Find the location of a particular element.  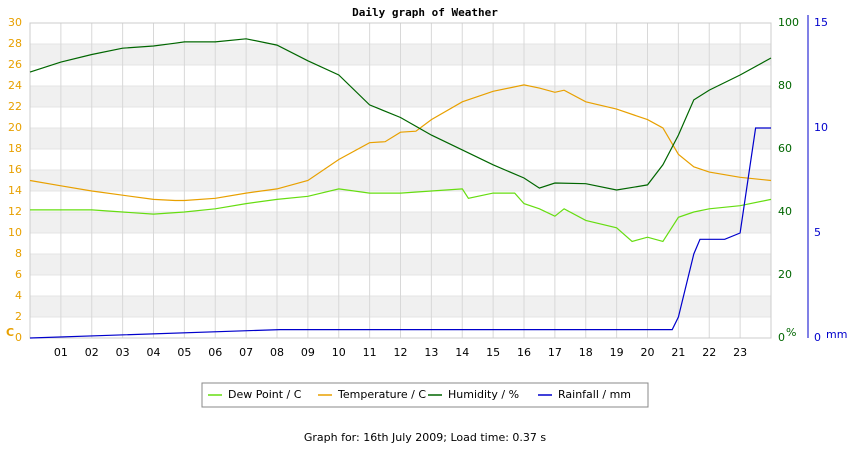

y-tick-label: 26 is located at coordinates (15, 64).